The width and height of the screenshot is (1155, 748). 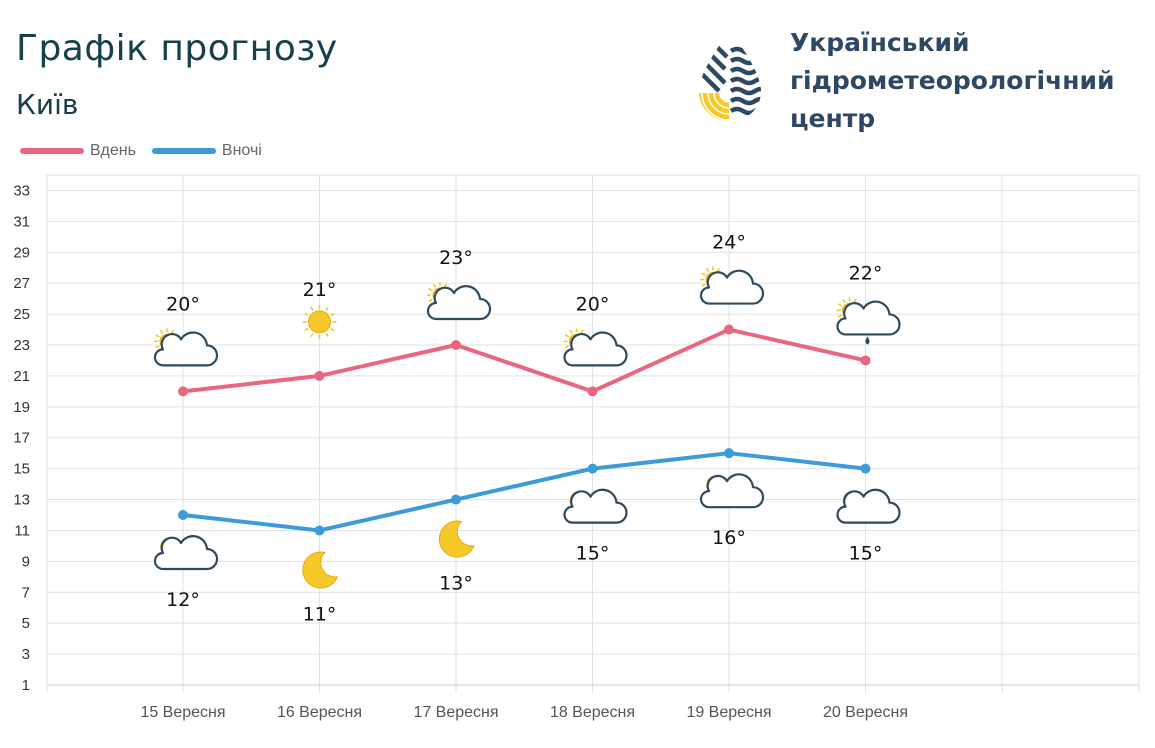 I want to click on y-tick-label: 17, so click(x=21, y=438).